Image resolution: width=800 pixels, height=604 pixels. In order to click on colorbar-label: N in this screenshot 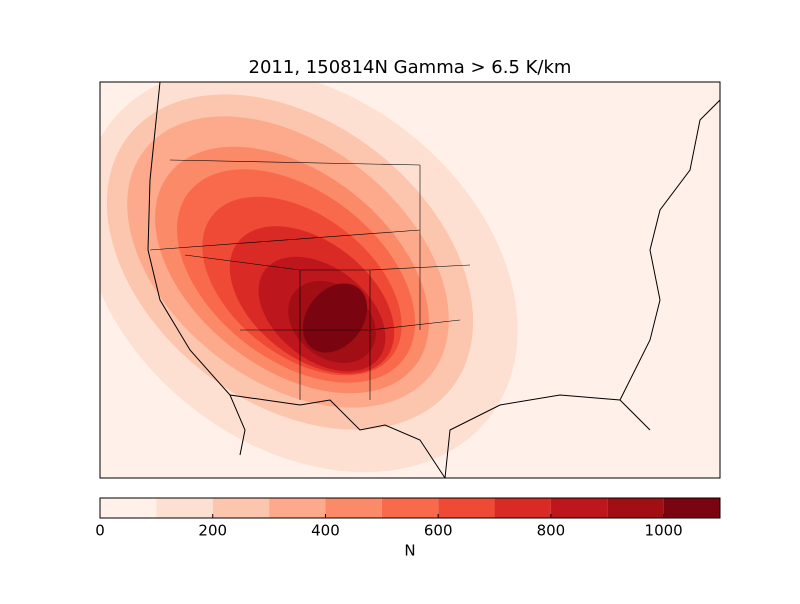, I will do `click(409, 551)`.